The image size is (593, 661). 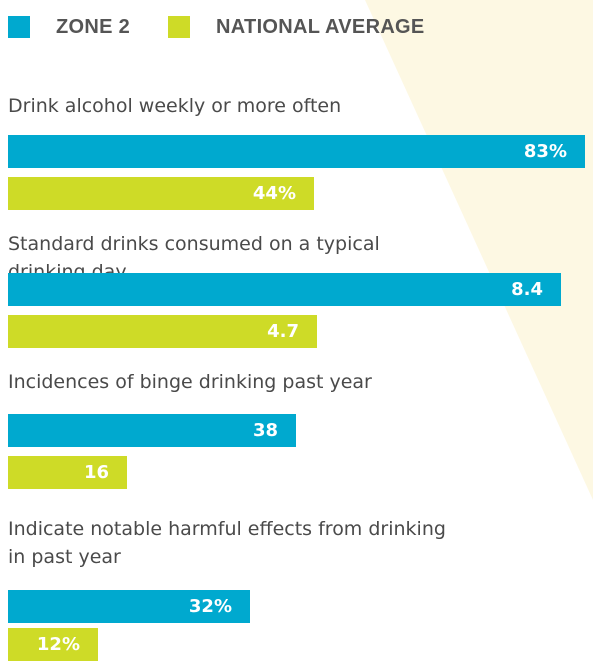 What do you see at coordinates (179, 27) in the screenshot?
I see `legend-swatch-national-average` at bounding box center [179, 27].